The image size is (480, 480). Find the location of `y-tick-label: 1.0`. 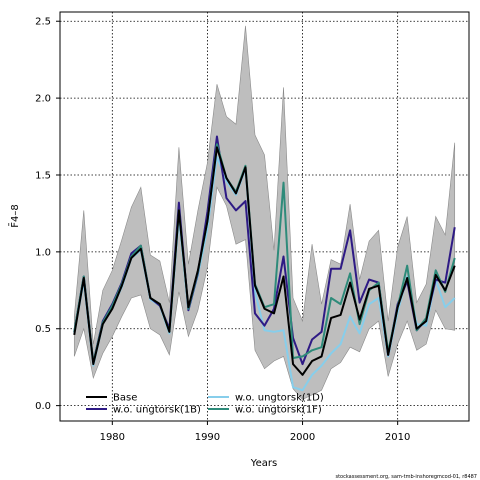

y-tick-label: 1.0 is located at coordinates (43, 252).